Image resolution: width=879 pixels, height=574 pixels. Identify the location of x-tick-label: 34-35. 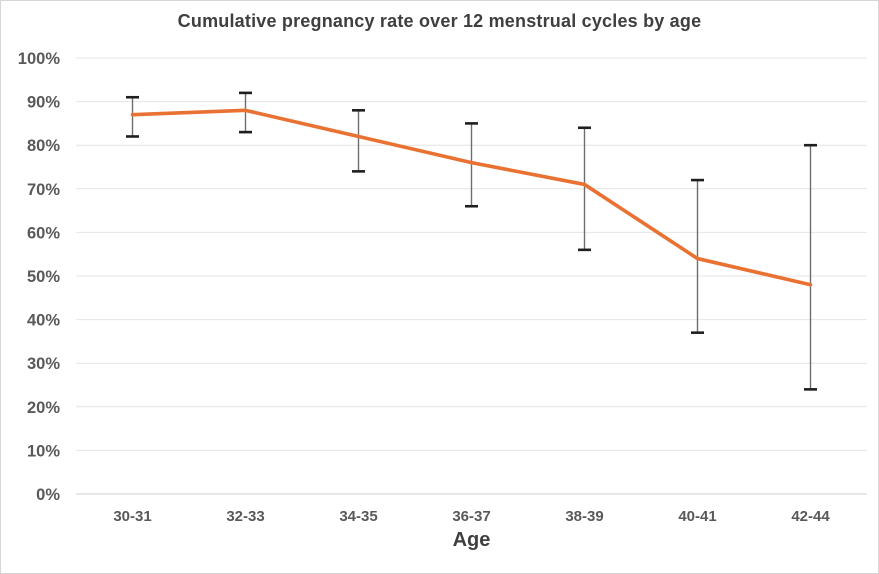
(358, 516).